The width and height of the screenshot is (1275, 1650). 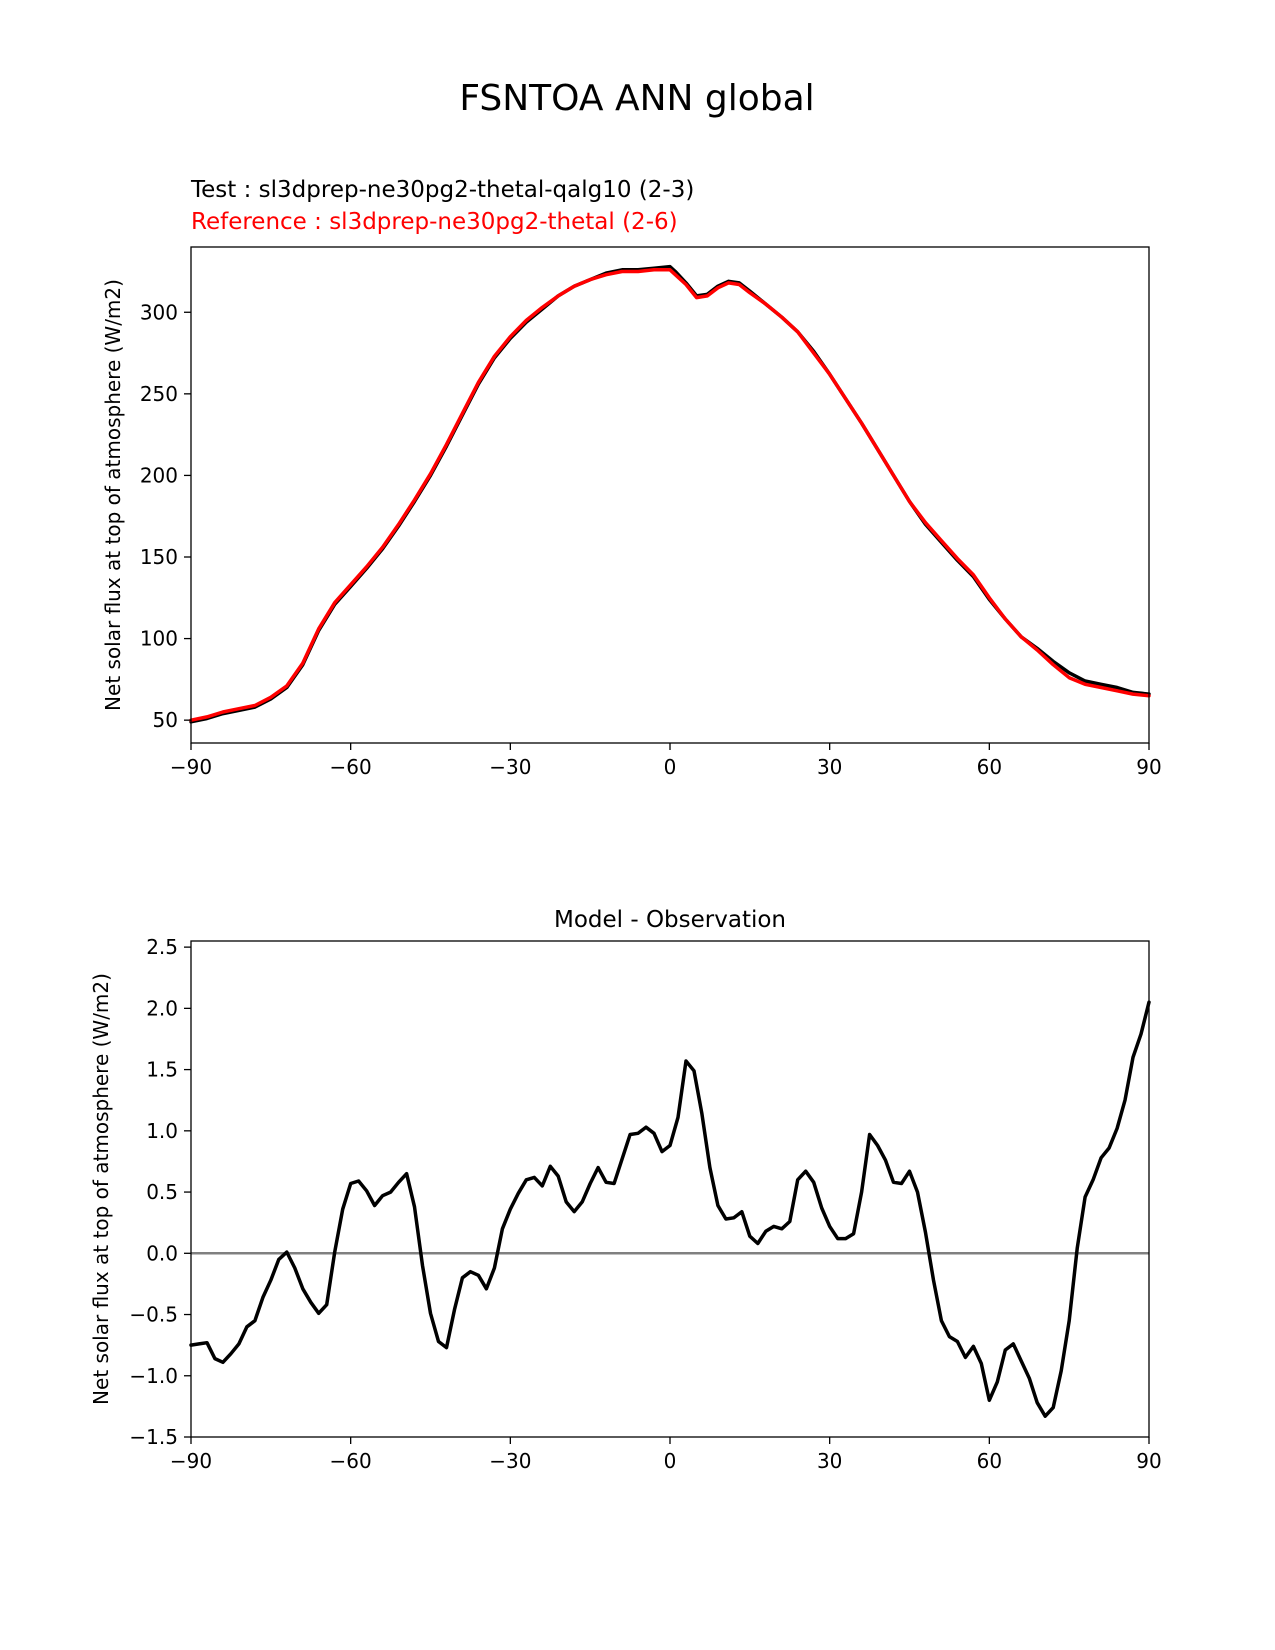 What do you see at coordinates (162, 1008) in the screenshot?
I see `y-tick-label: 2.0` at bounding box center [162, 1008].